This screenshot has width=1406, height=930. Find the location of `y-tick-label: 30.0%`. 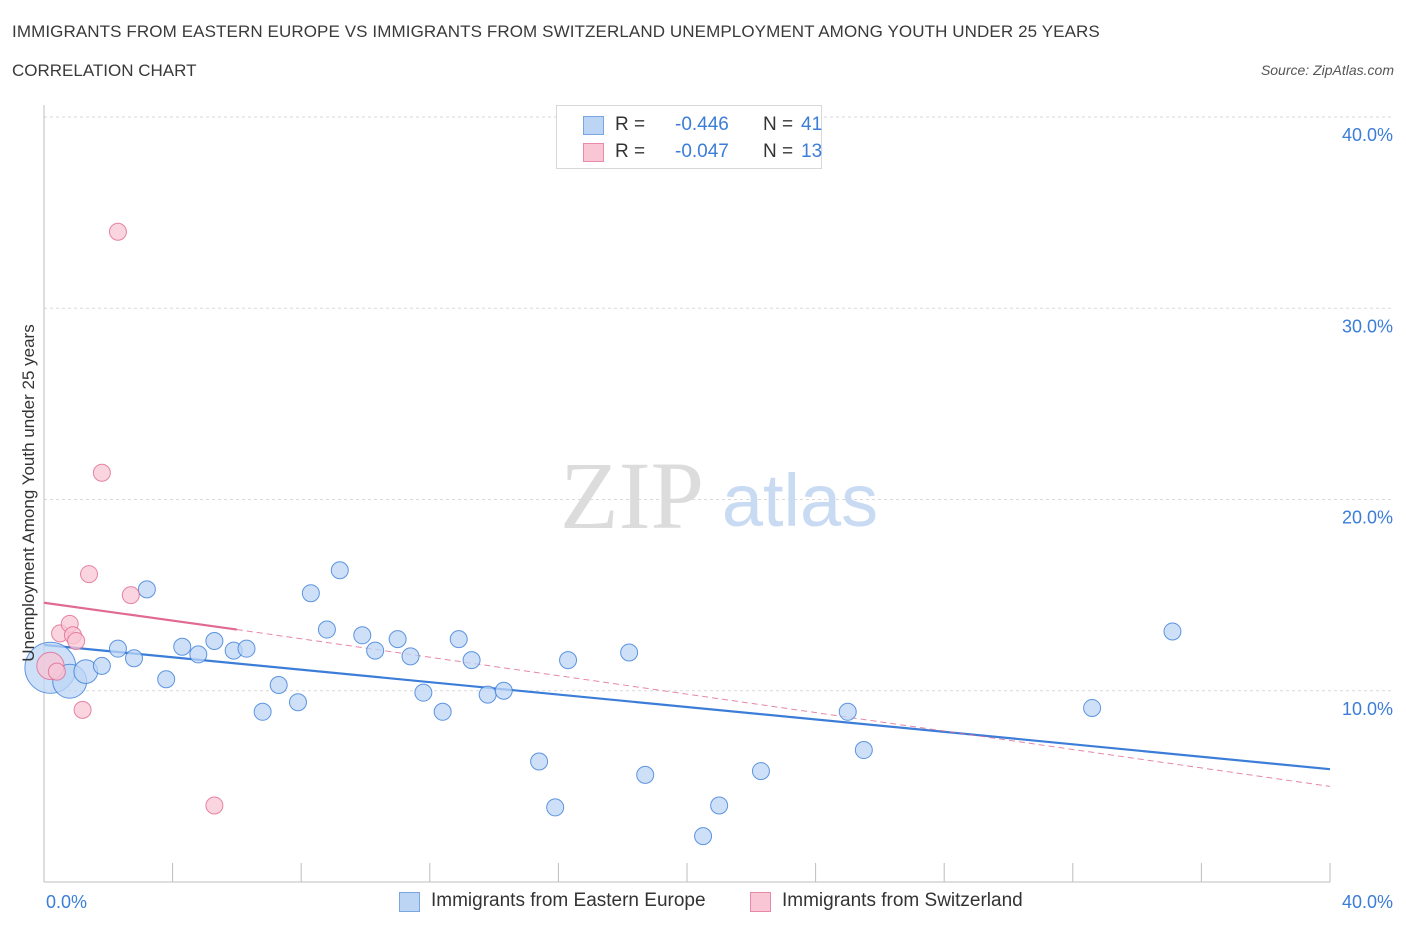

y-tick-label: 30.0% is located at coordinates (1367, 326).